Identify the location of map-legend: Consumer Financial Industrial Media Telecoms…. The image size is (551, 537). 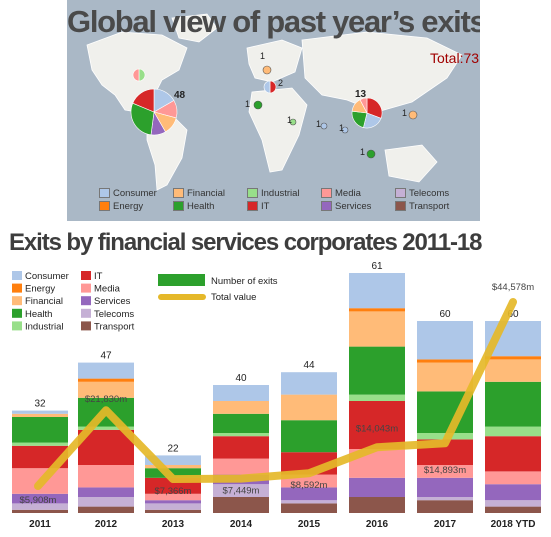
(284, 202).